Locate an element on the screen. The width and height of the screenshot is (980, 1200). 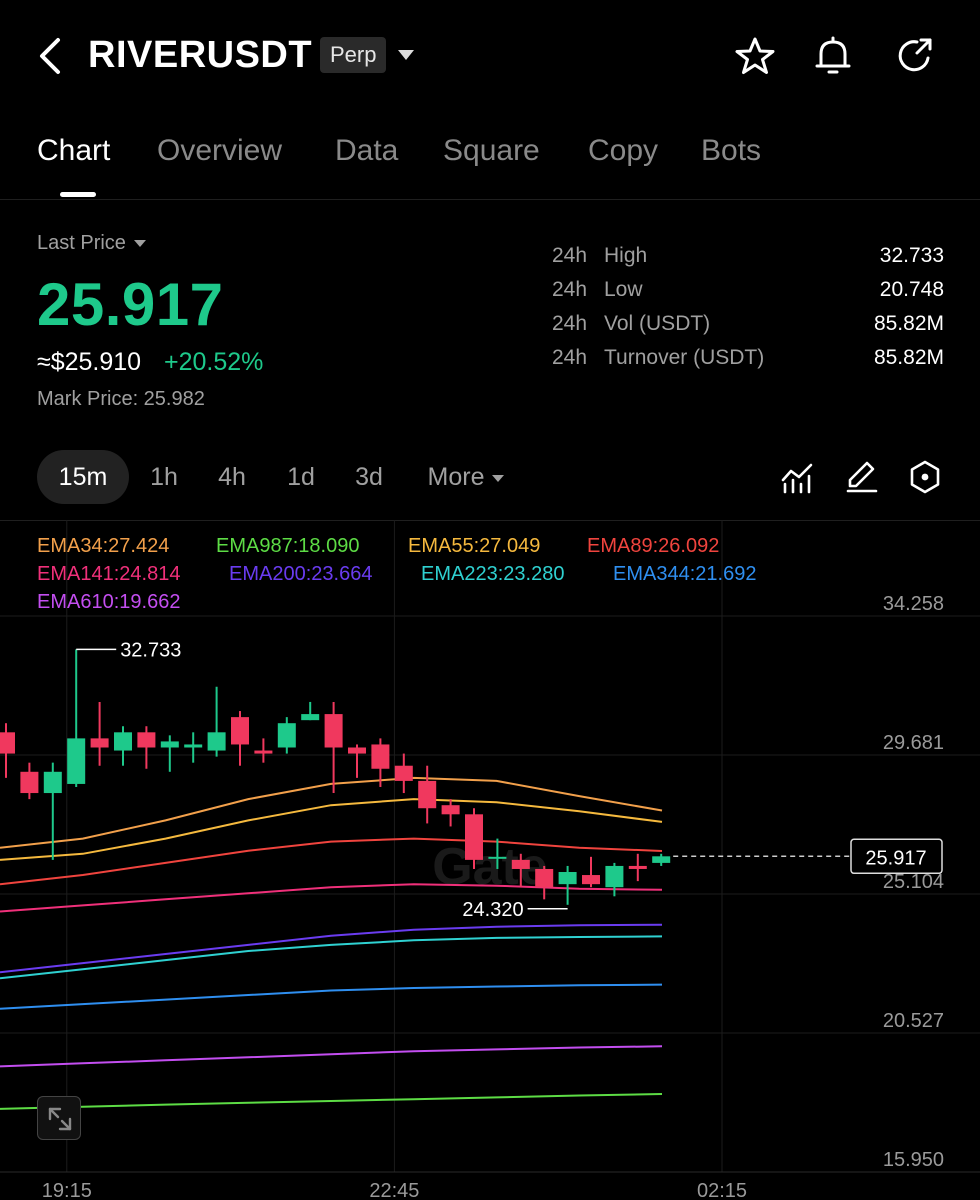
chart-divider is located at coordinates (490, 520).